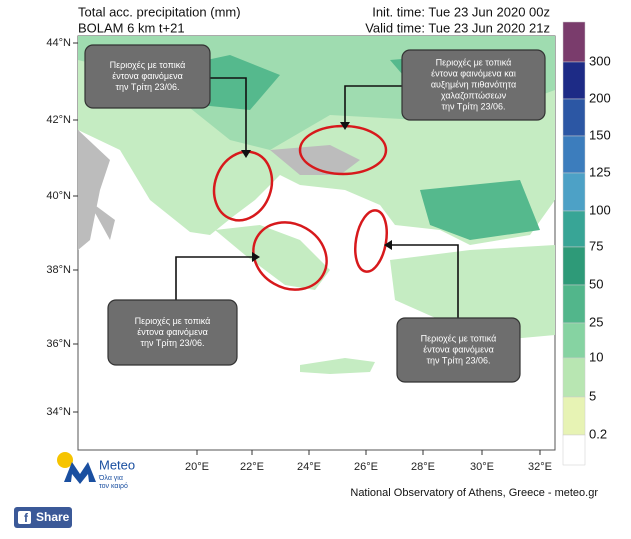 This screenshot has height=539, width=631. Describe the element at coordinates (58, 412) in the screenshot. I see `lat-label: 34°N` at that location.